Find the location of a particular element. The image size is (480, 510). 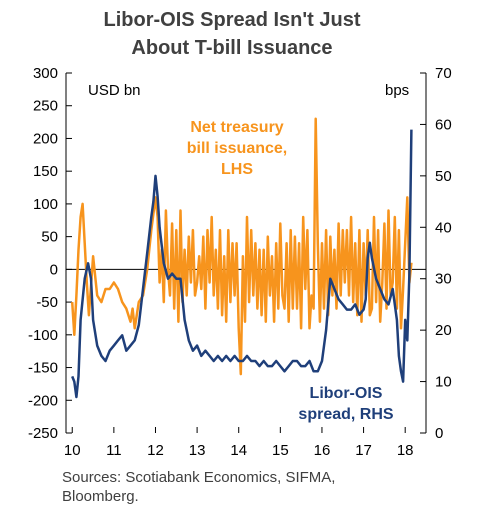

right-axis-unit: bps is located at coordinates (397, 90).